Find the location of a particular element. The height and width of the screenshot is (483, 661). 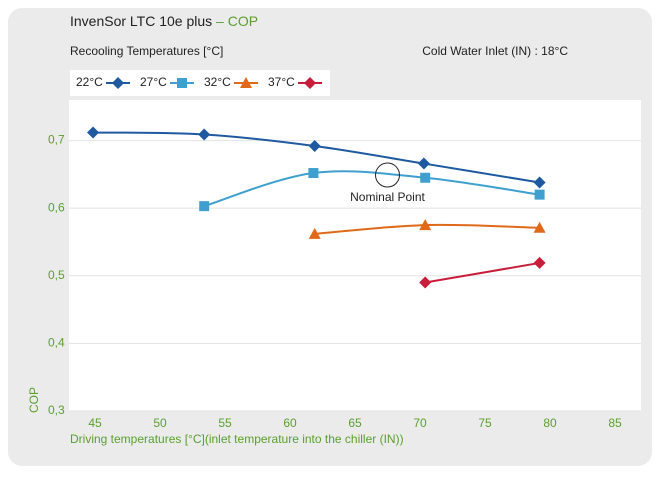

annotation-text: Nominal Point is located at coordinates (387, 197).